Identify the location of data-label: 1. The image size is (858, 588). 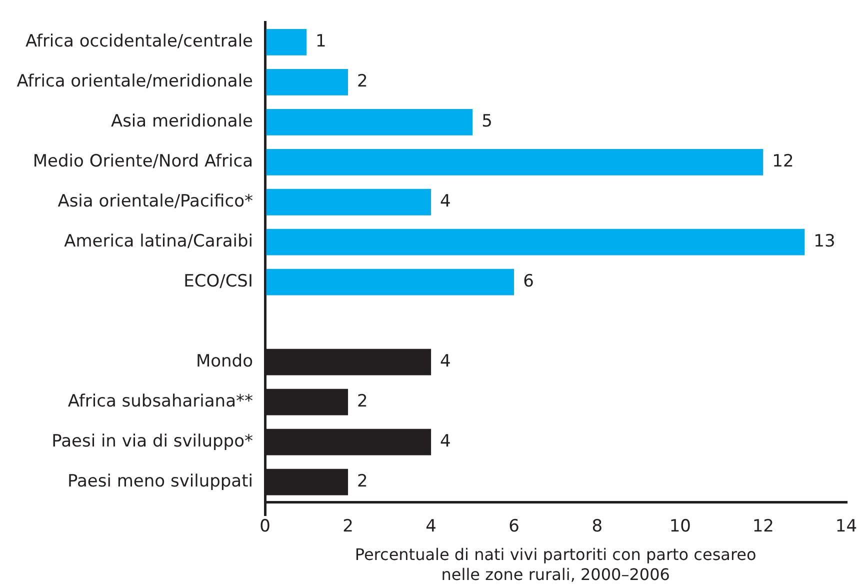
(321, 42).